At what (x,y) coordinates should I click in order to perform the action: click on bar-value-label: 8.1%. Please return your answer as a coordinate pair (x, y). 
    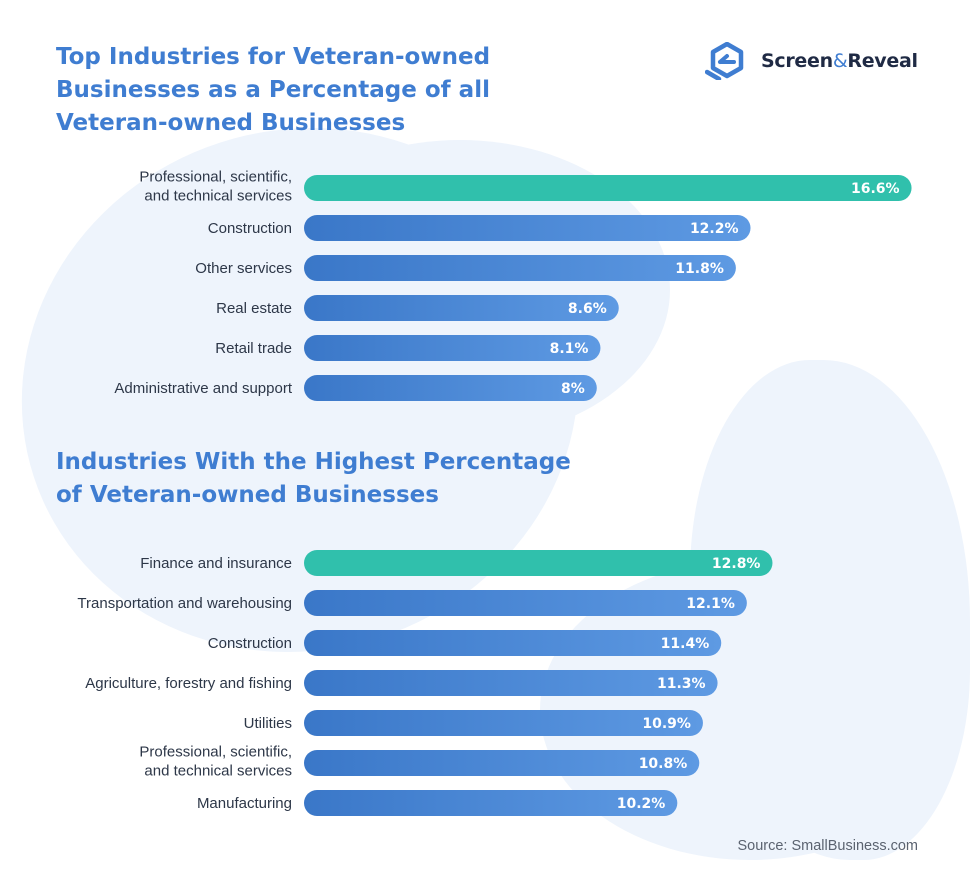
    Looking at the image, I should click on (569, 349).